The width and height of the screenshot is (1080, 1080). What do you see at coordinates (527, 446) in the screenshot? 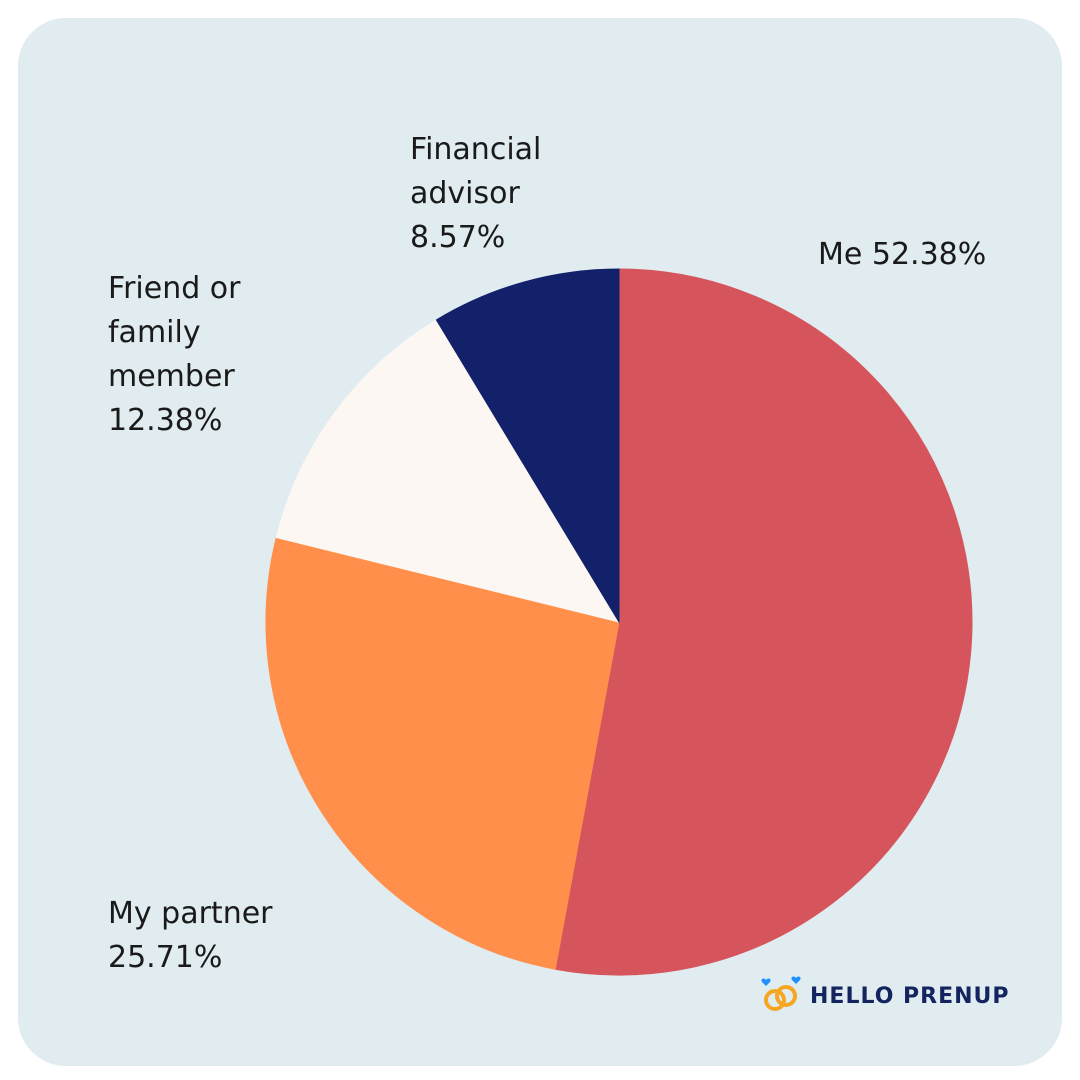
I see `pie-slice-financial-advisor` at bounding box center [527, 446].